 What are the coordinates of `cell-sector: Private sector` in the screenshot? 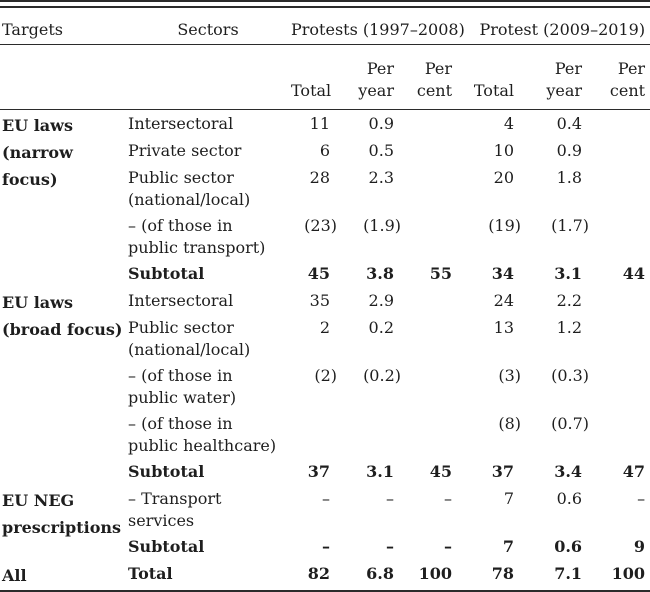 It's located at (185, 150).